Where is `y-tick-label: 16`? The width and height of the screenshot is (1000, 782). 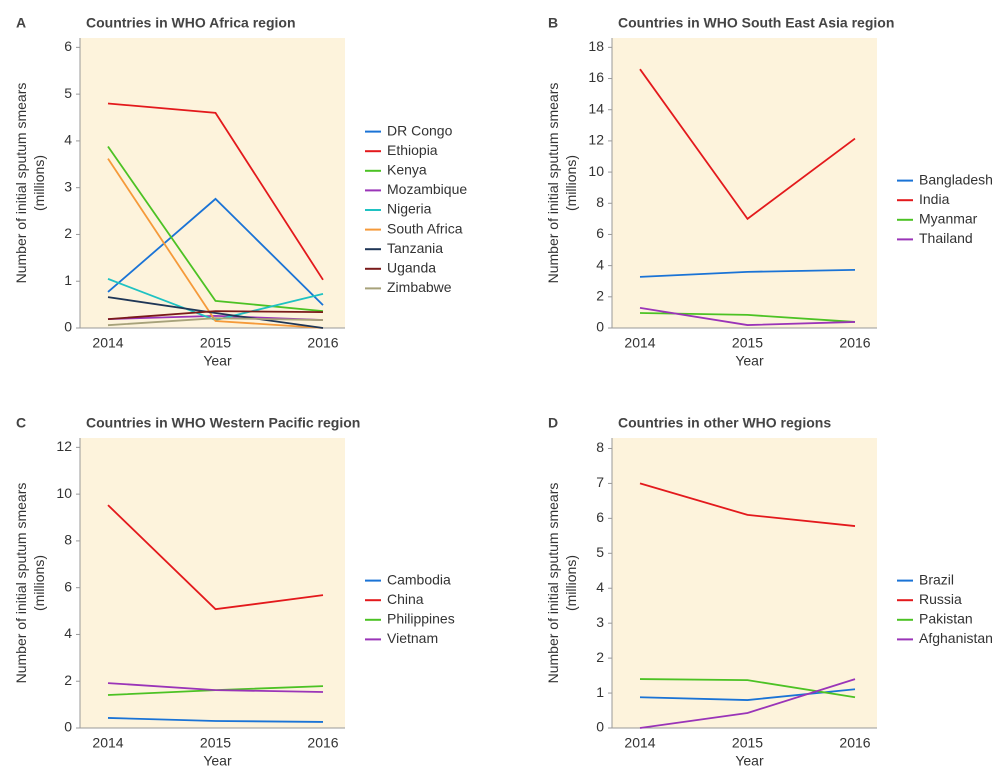
y-tick-label: 16 is located at coordinates (596, 77).